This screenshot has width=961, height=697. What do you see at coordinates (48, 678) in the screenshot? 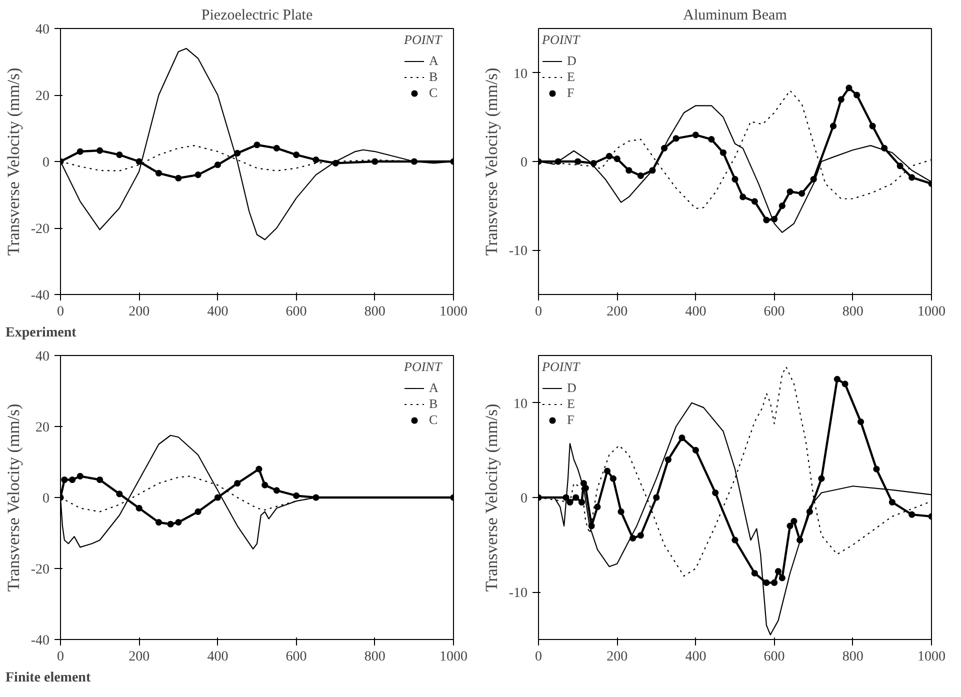
I see `text: Finite element` at bounding box center [48, 678].